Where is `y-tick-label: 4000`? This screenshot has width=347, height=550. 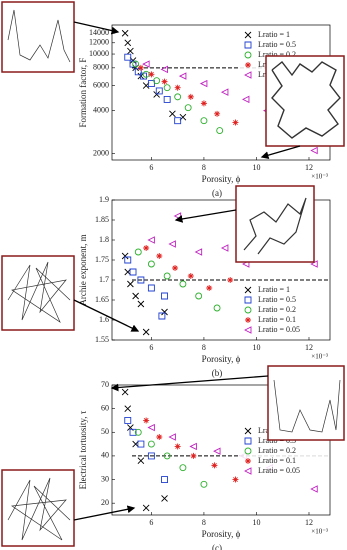
y-tick-label: 4000 is located at coordinates (101, 109).